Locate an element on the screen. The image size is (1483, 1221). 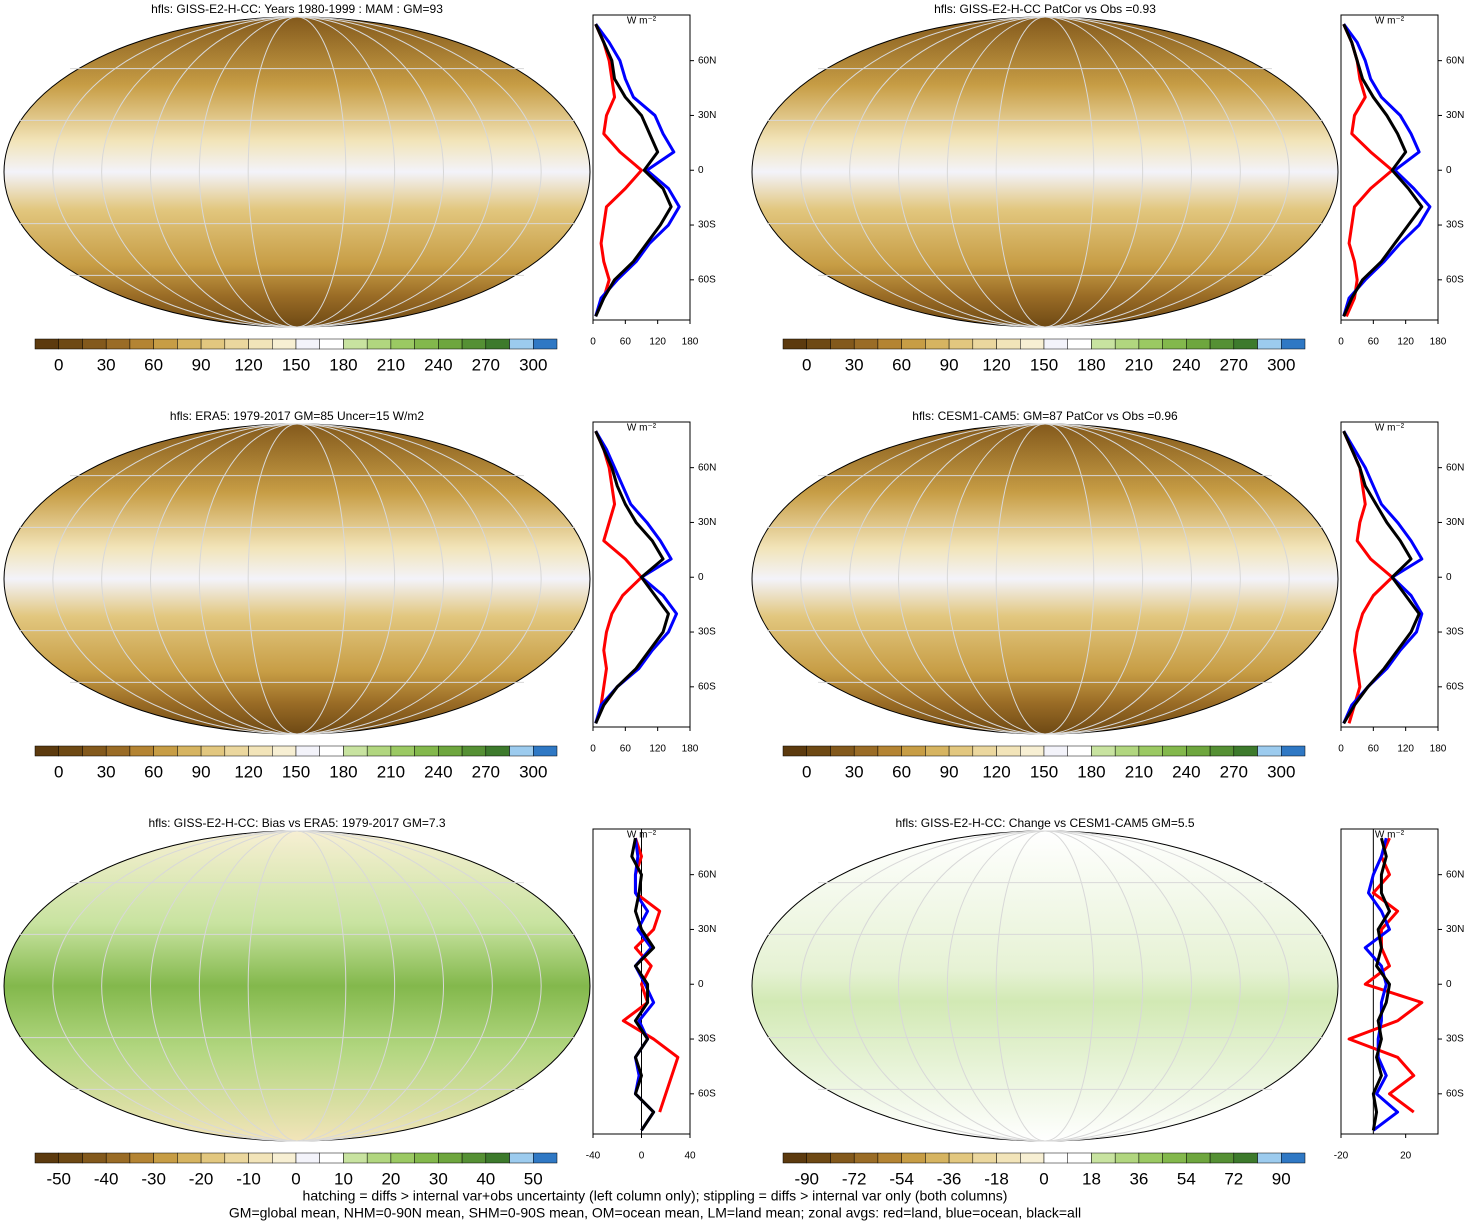
map is located at coordinates (1045, 172).